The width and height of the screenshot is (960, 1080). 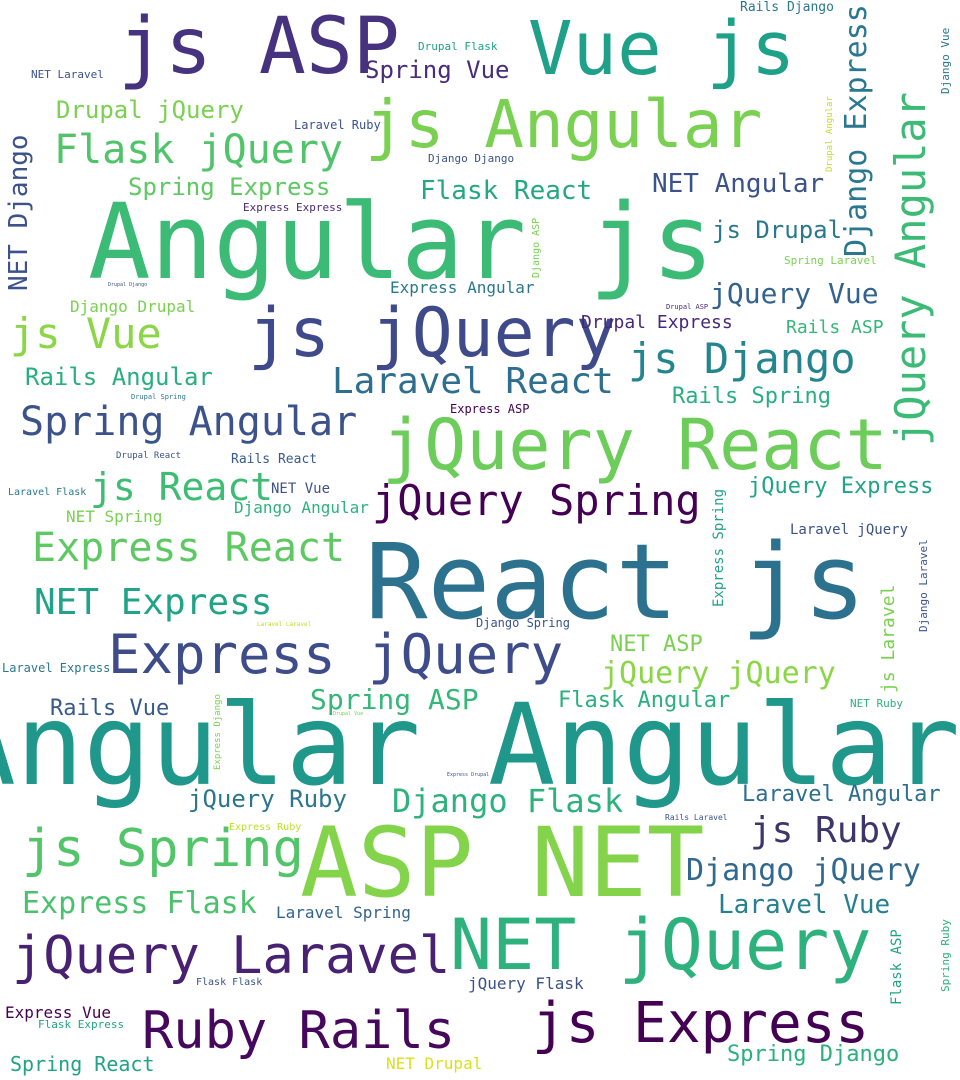 What do you see at coordinates (830, 134) in the screenshot?
I see `cloud-word: Drupal Angular` at bounding box center [830, 134].